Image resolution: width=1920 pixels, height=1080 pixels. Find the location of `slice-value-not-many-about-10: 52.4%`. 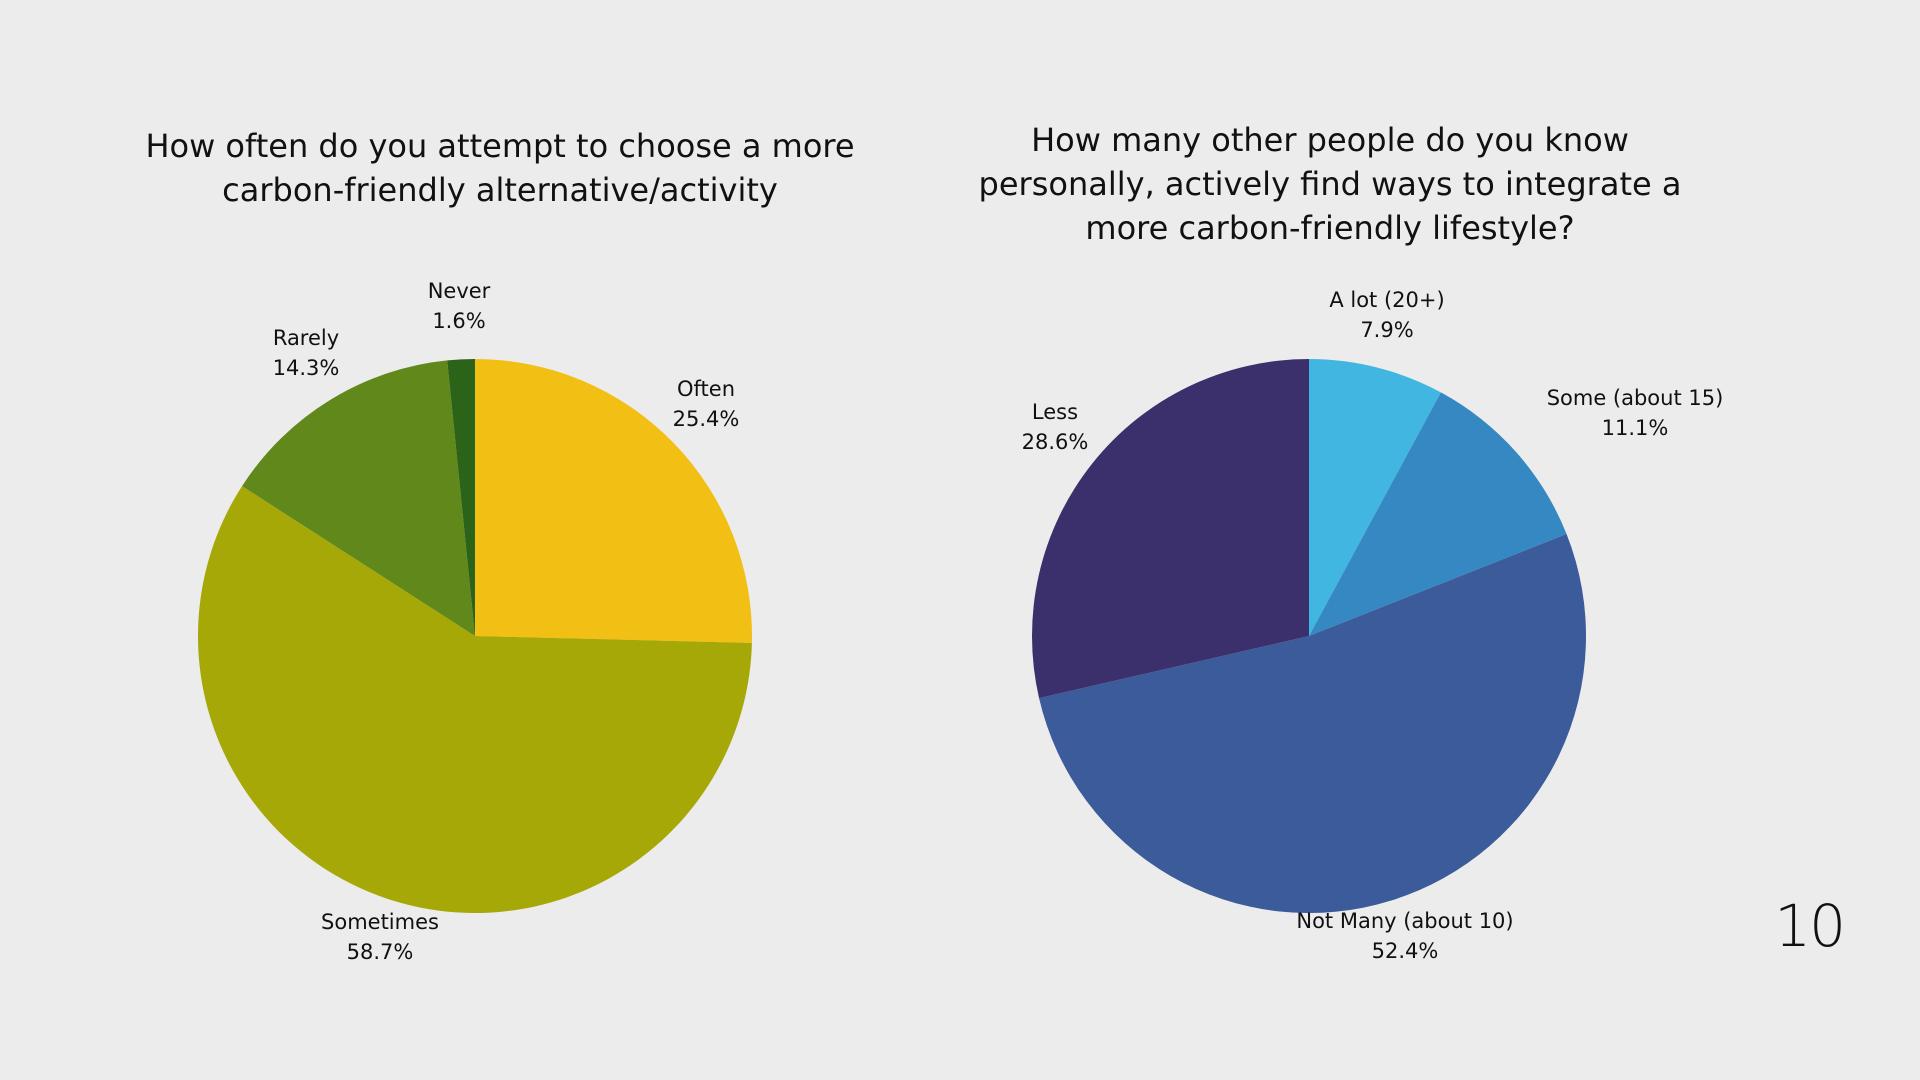

slice-value-not-many-about-10: 52.4% is located at coordinates (1405, 951).